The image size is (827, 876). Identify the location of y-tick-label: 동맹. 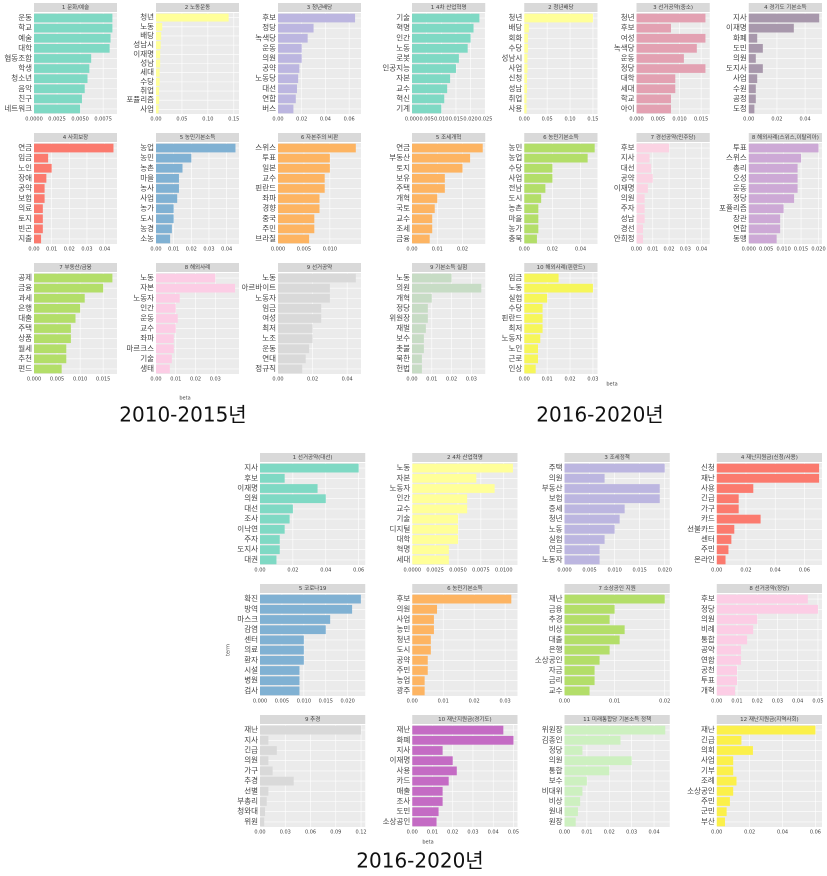
(740, 238).